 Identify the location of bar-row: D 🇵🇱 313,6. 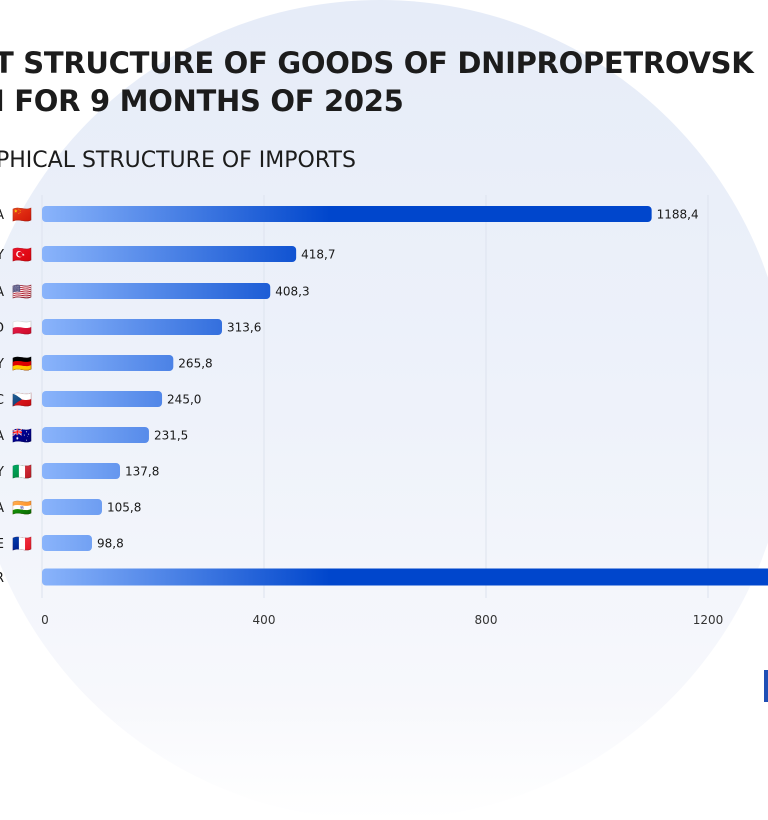
(130, 327).